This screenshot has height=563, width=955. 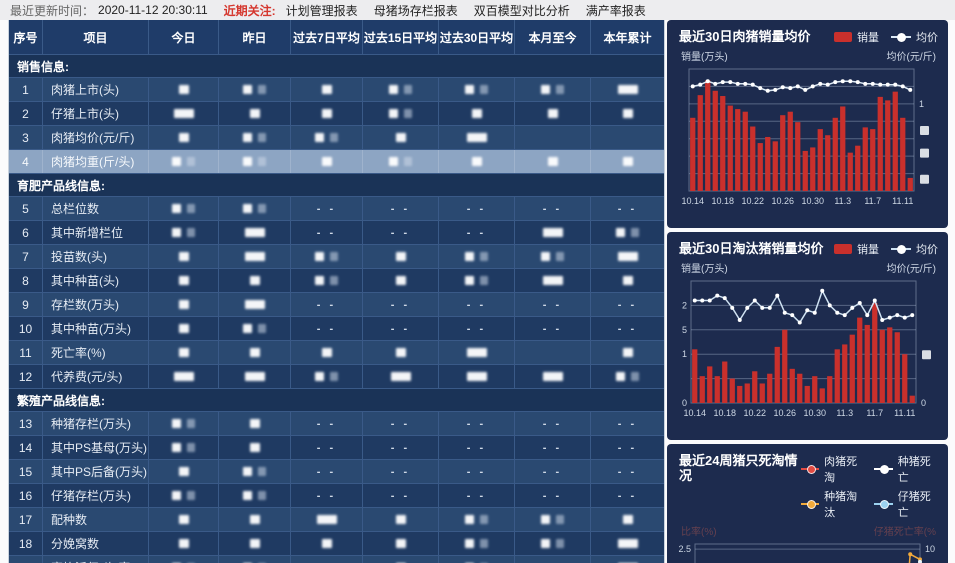 What do you see at coordinates (336, 89) in the screenshot?
I see `table-row: 1 肉猪上市(头)` at bounding box center [336, 89].